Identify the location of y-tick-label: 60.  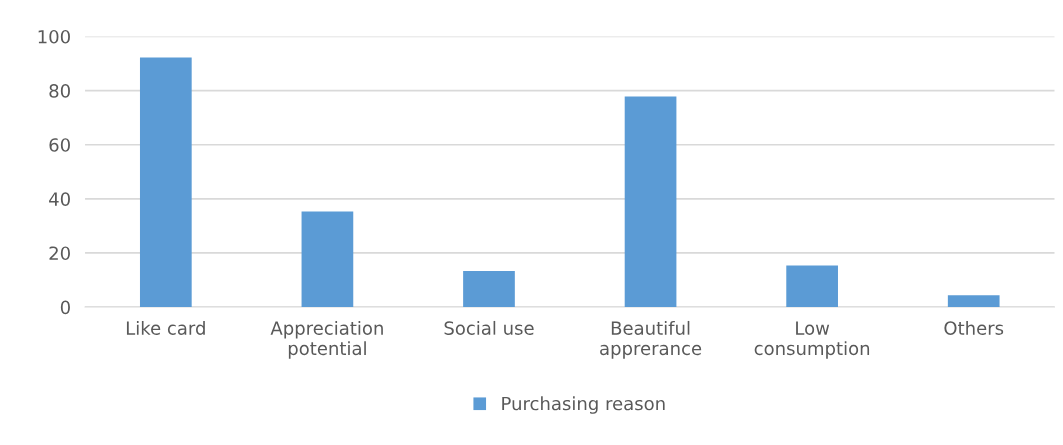
(59, 145).